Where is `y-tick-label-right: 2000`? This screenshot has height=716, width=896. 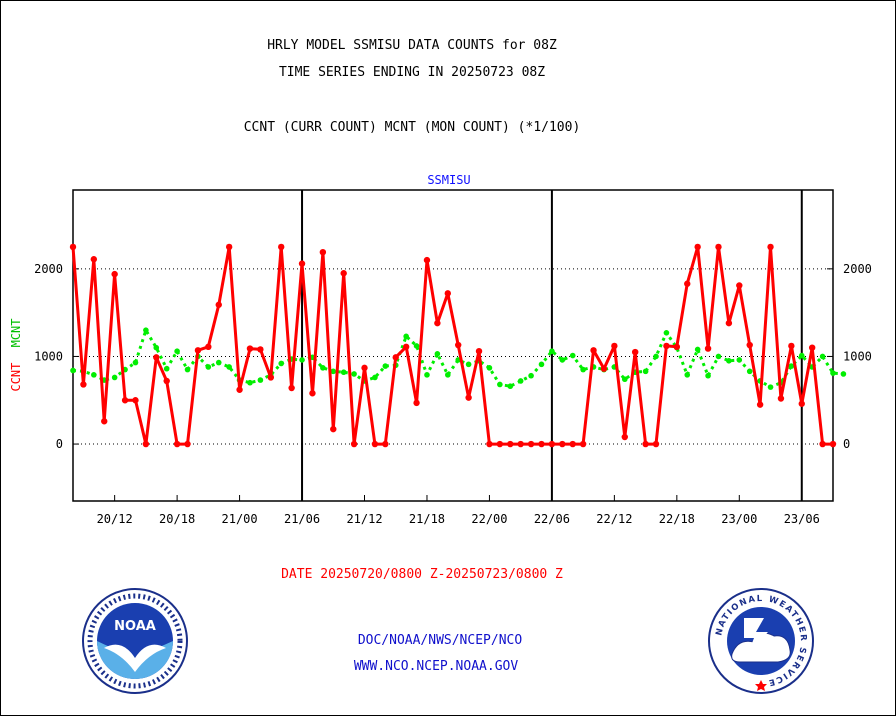 y-tick-label-right: 2000 is located at coordinates (857, 269).